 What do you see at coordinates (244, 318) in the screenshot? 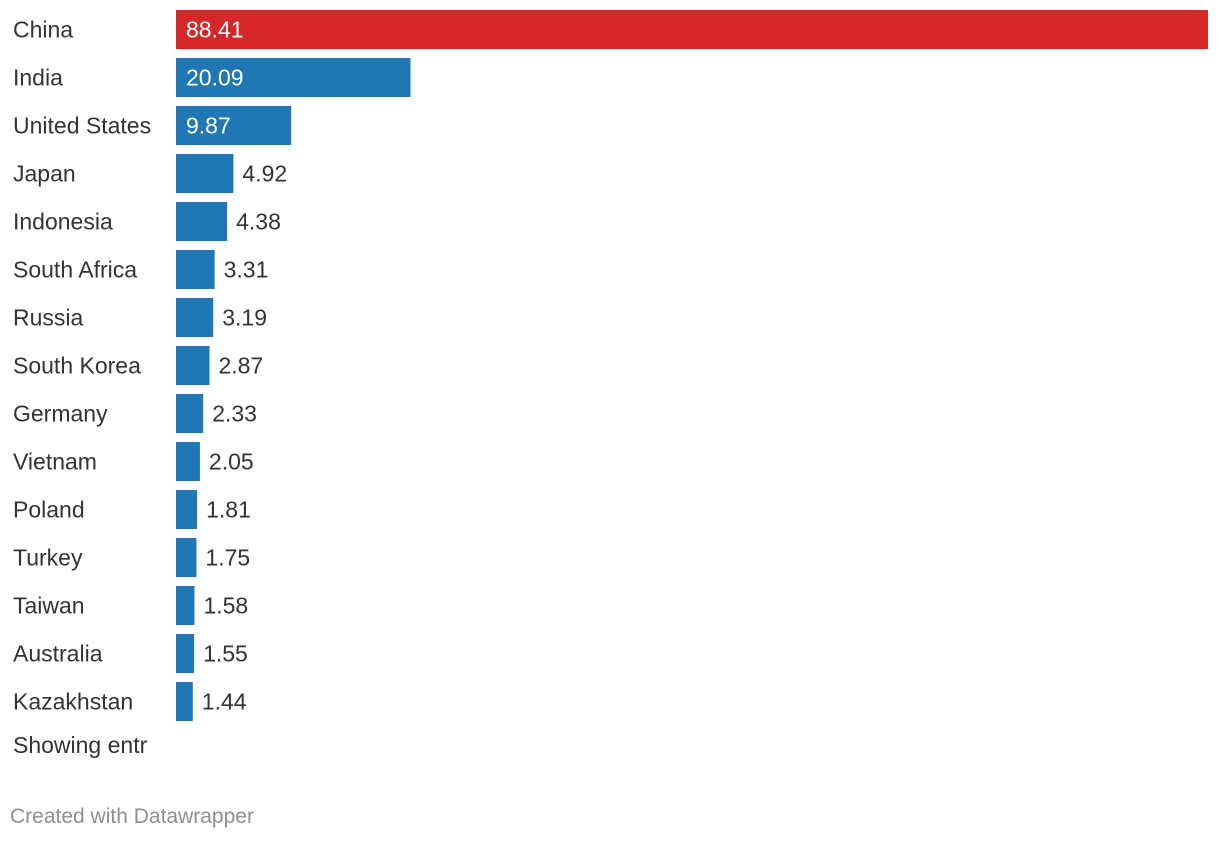
I see `value-label: 3.19` at bounding box center [244, 318].